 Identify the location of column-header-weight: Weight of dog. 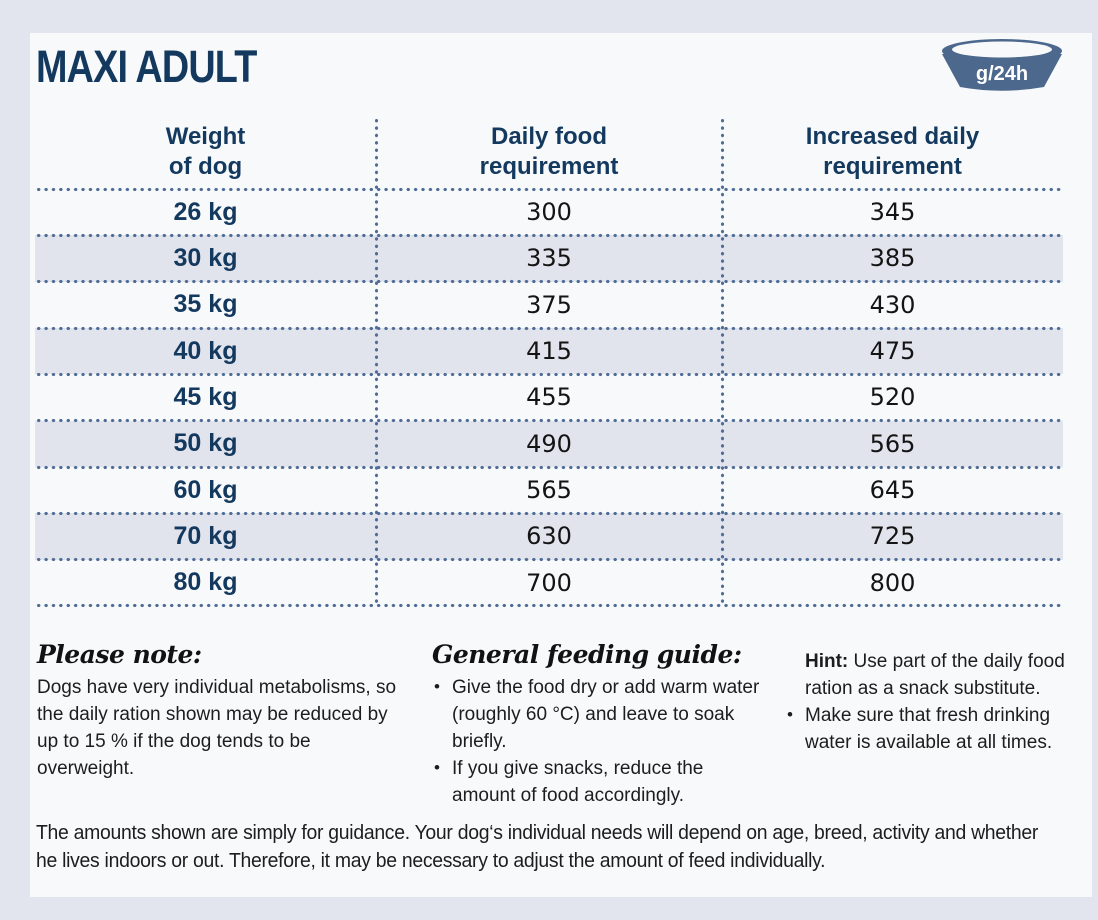
(205, 151).